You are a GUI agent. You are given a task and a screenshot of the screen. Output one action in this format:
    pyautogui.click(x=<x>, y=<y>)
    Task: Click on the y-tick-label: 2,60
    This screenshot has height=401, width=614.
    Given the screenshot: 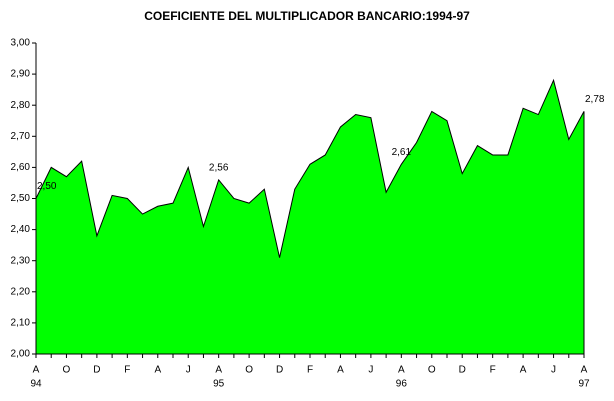 What is the action you would take?
    pyautogui.click(x=21, y=167)
    